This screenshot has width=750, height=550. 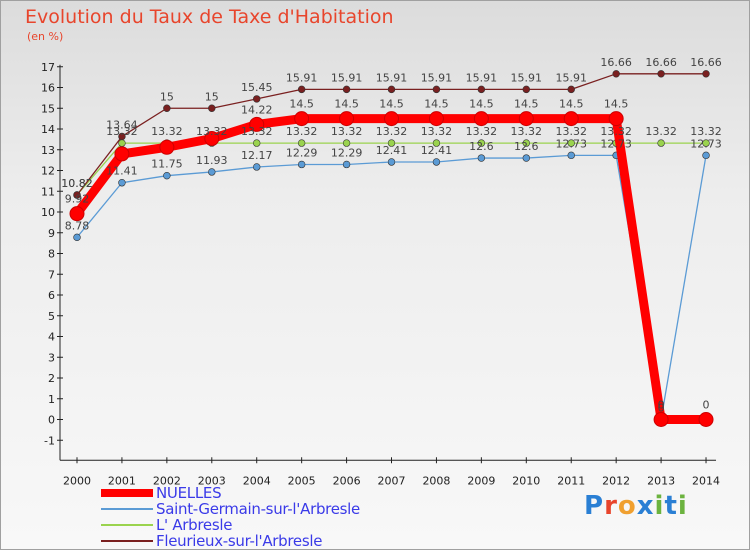 What do you see at coordinates (302, 152) in the screenshot?
I see `data-label-saint-germain: 12.29` at bounding box center [302, 152].